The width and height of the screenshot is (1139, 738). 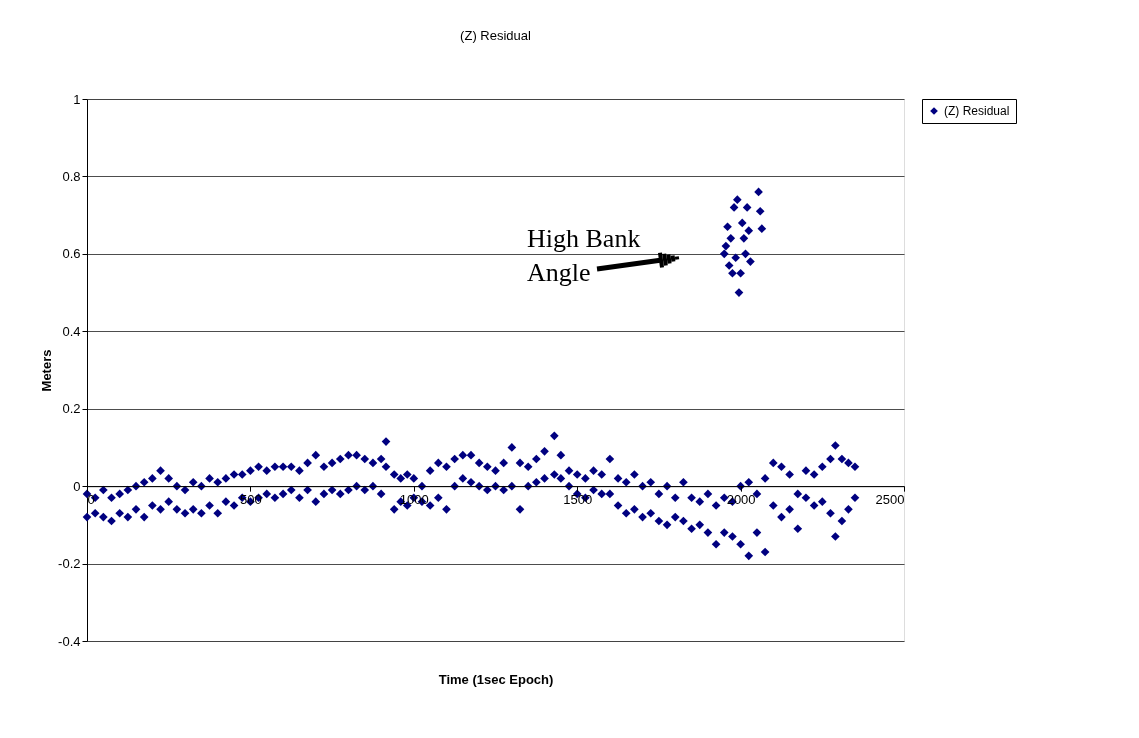 I want to click on annotation: High Bank Angle, so click(x=584, y=255).